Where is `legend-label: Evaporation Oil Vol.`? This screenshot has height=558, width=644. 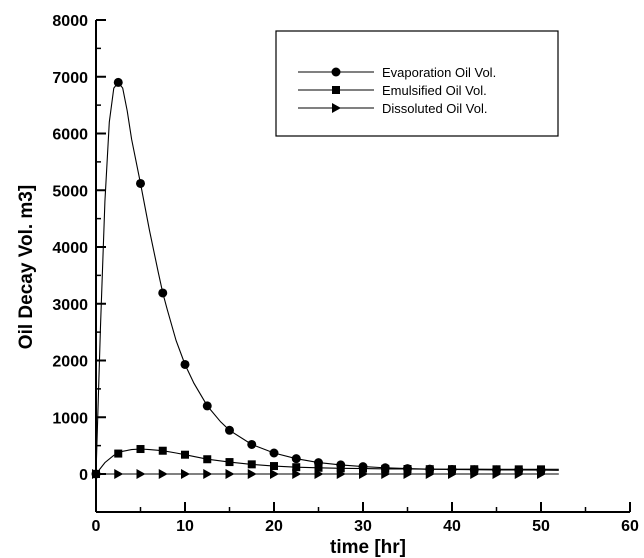 legend-label: Evaporation Oil Vol. is located at coordinates (439, 72).